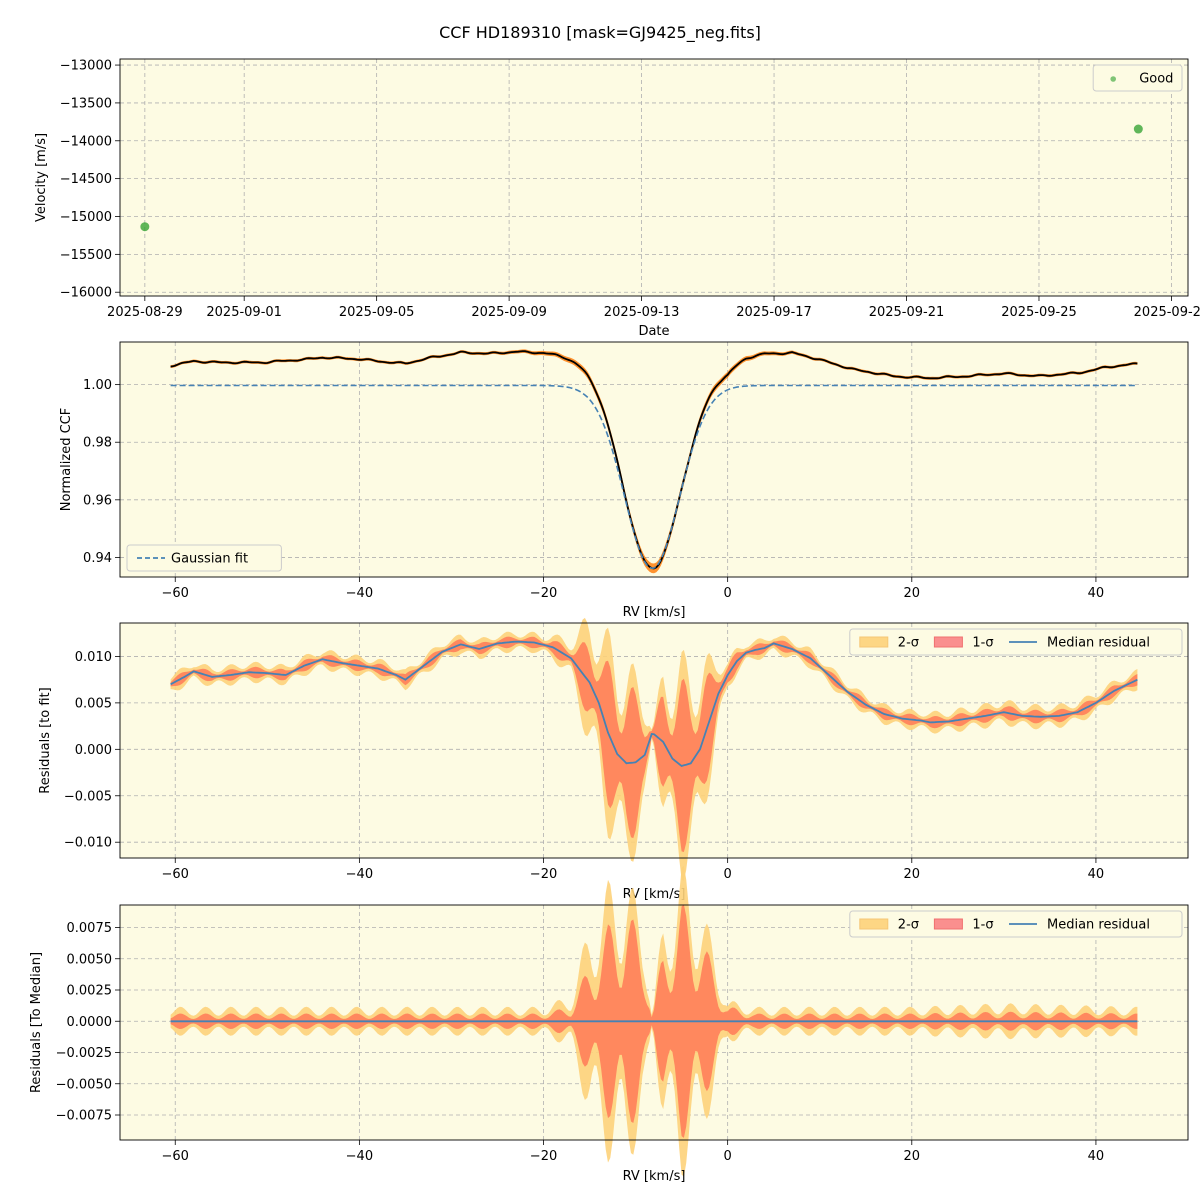  I want to click on y-tick-label: 0.0000, so click(90, 1022).